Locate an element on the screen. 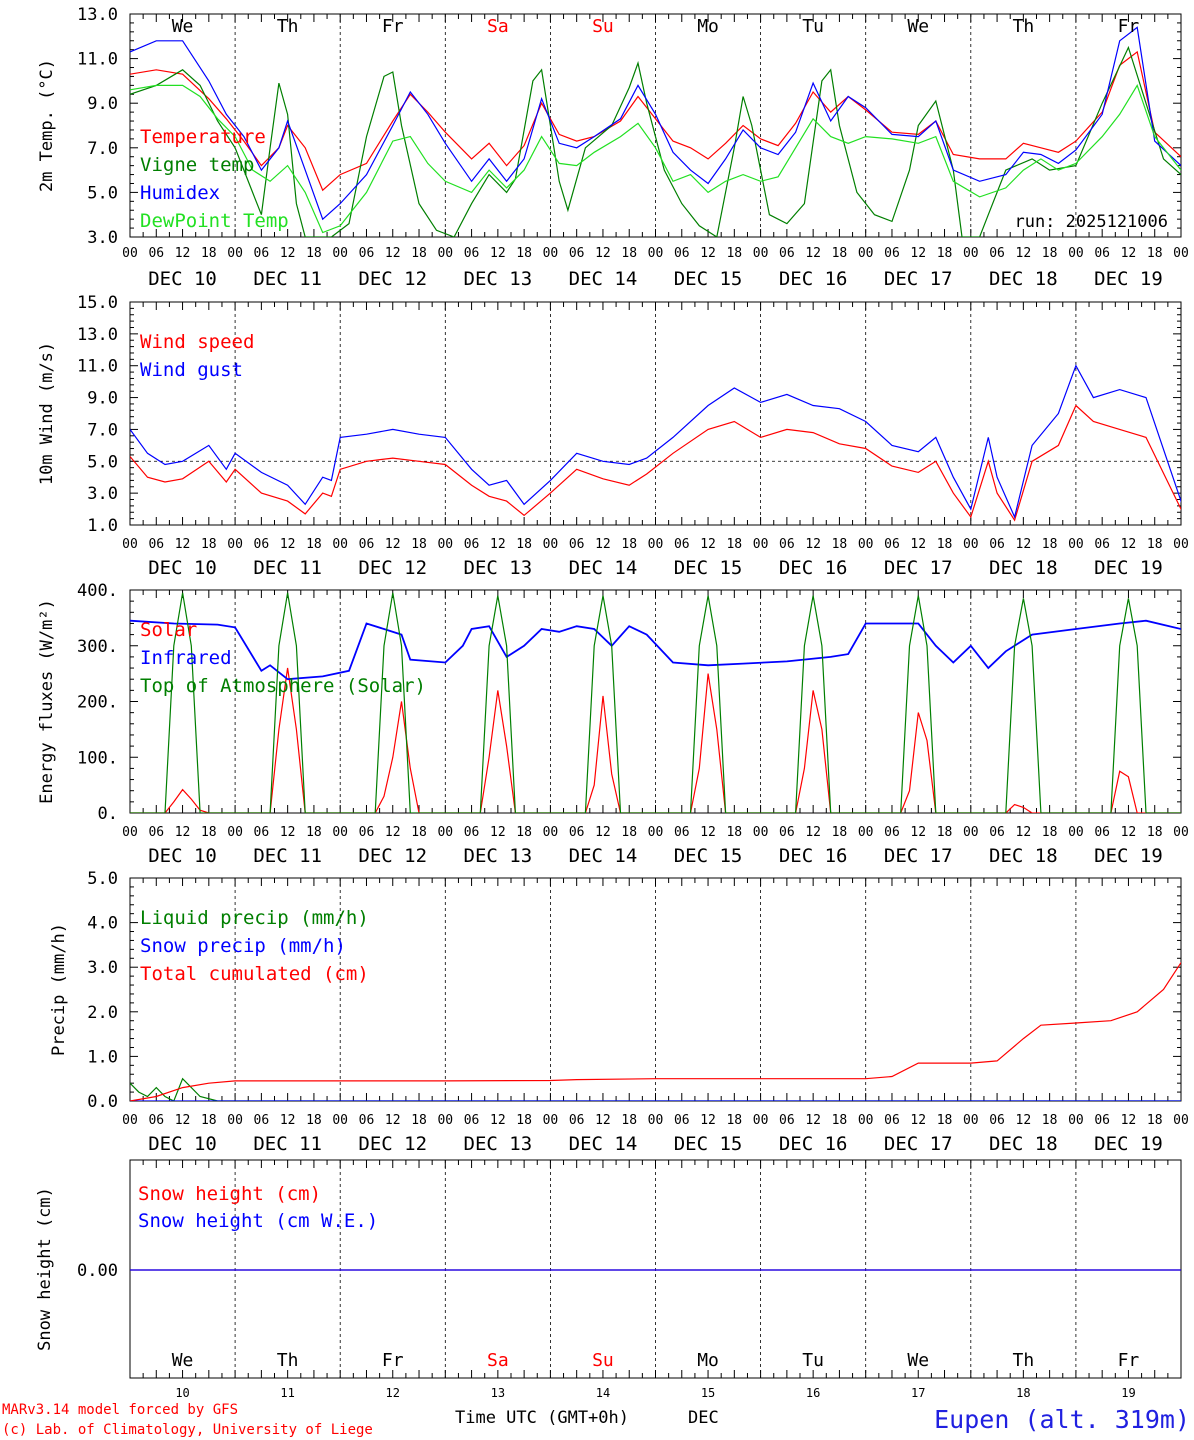 Image resolution: width=1194 pixels, height=1440 pixels. date-label: DEC 13 is located at coordinates (498, 856).